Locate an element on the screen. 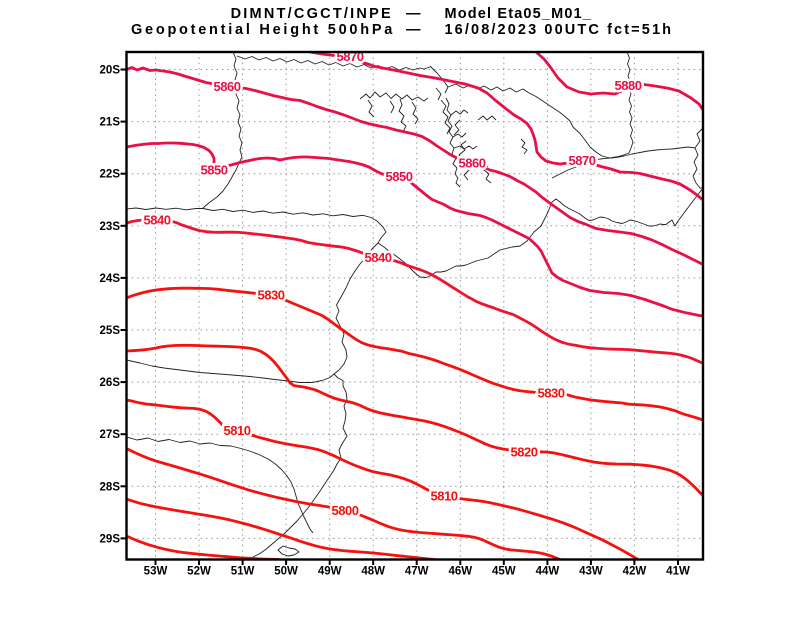 The image size is (800, 618). svg-text: 5820 is located at coordinates (524, 452).